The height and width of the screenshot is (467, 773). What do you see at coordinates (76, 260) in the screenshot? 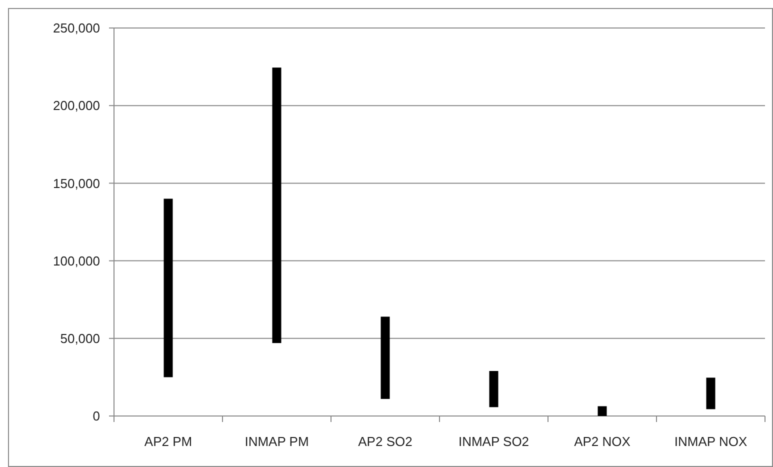
I see `y-tick-label: 100,000` at bounding box center [76, 260].